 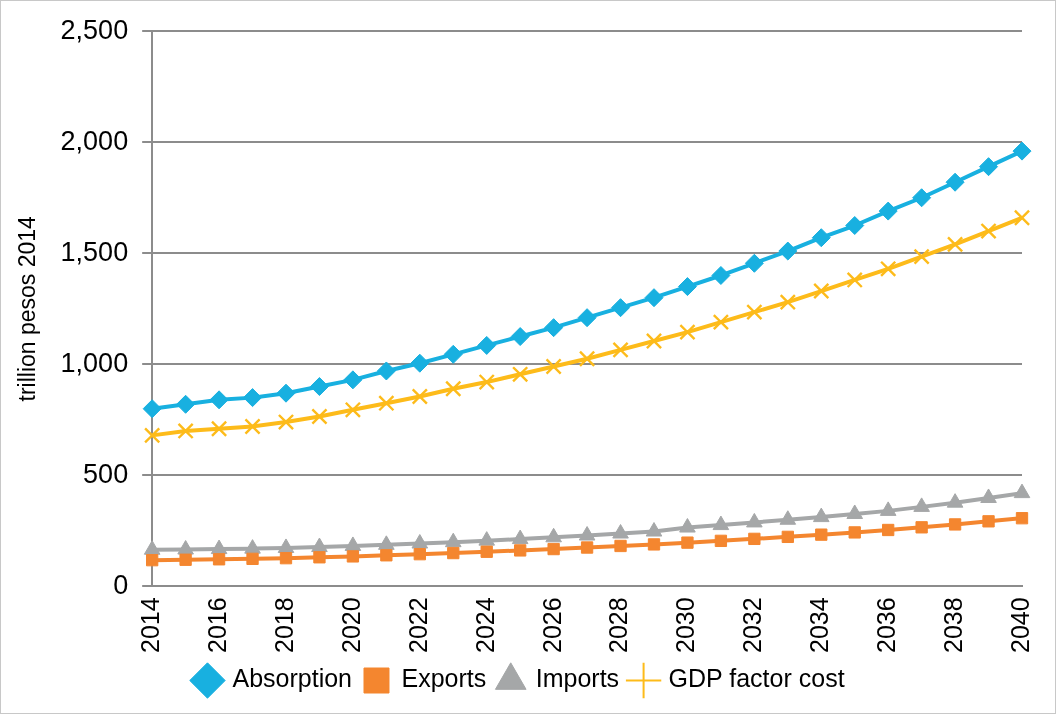 I want to click on x-tick-label: 2018, so click(x=283, y=625).